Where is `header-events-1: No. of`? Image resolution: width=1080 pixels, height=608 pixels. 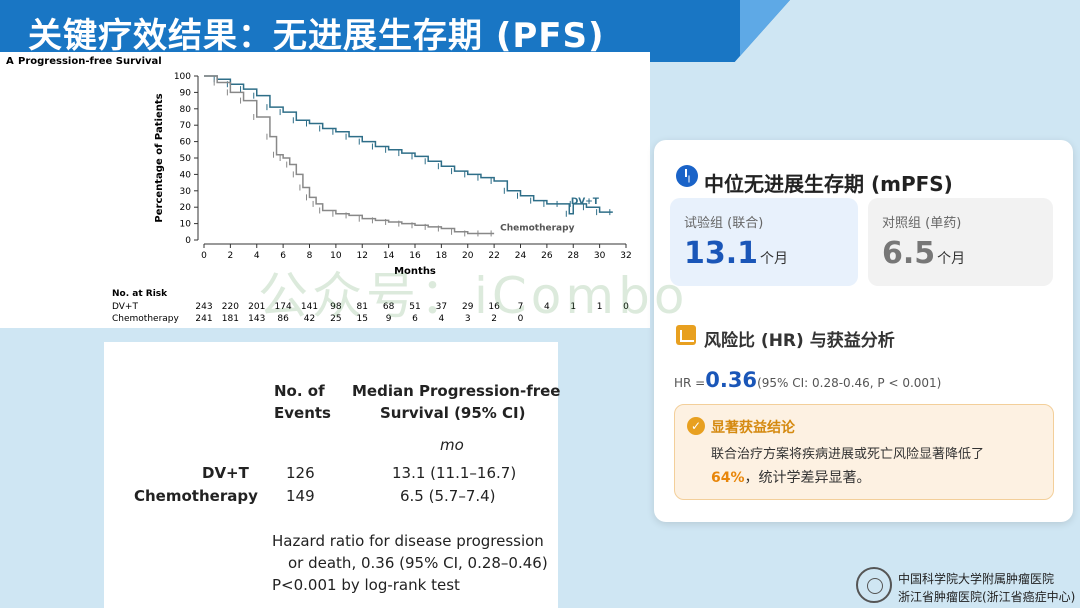 header-events-1: No. of is located at coordinates (299, 391).